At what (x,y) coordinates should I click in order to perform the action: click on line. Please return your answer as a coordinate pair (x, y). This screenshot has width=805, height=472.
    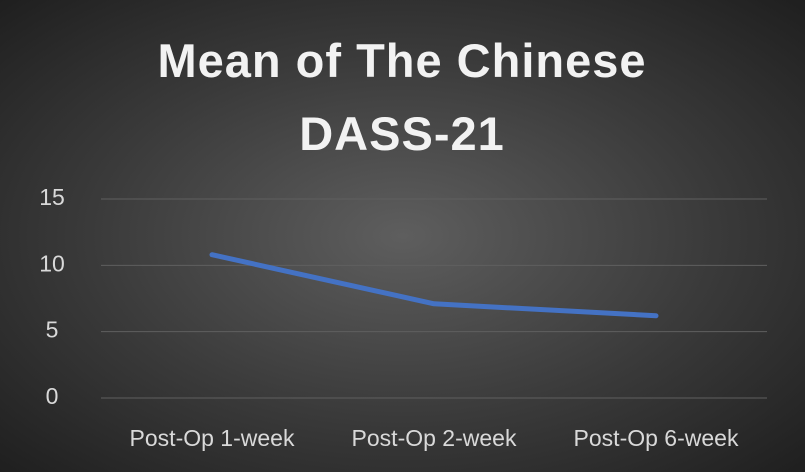
    Looking at the image, I should click on (434, 285).